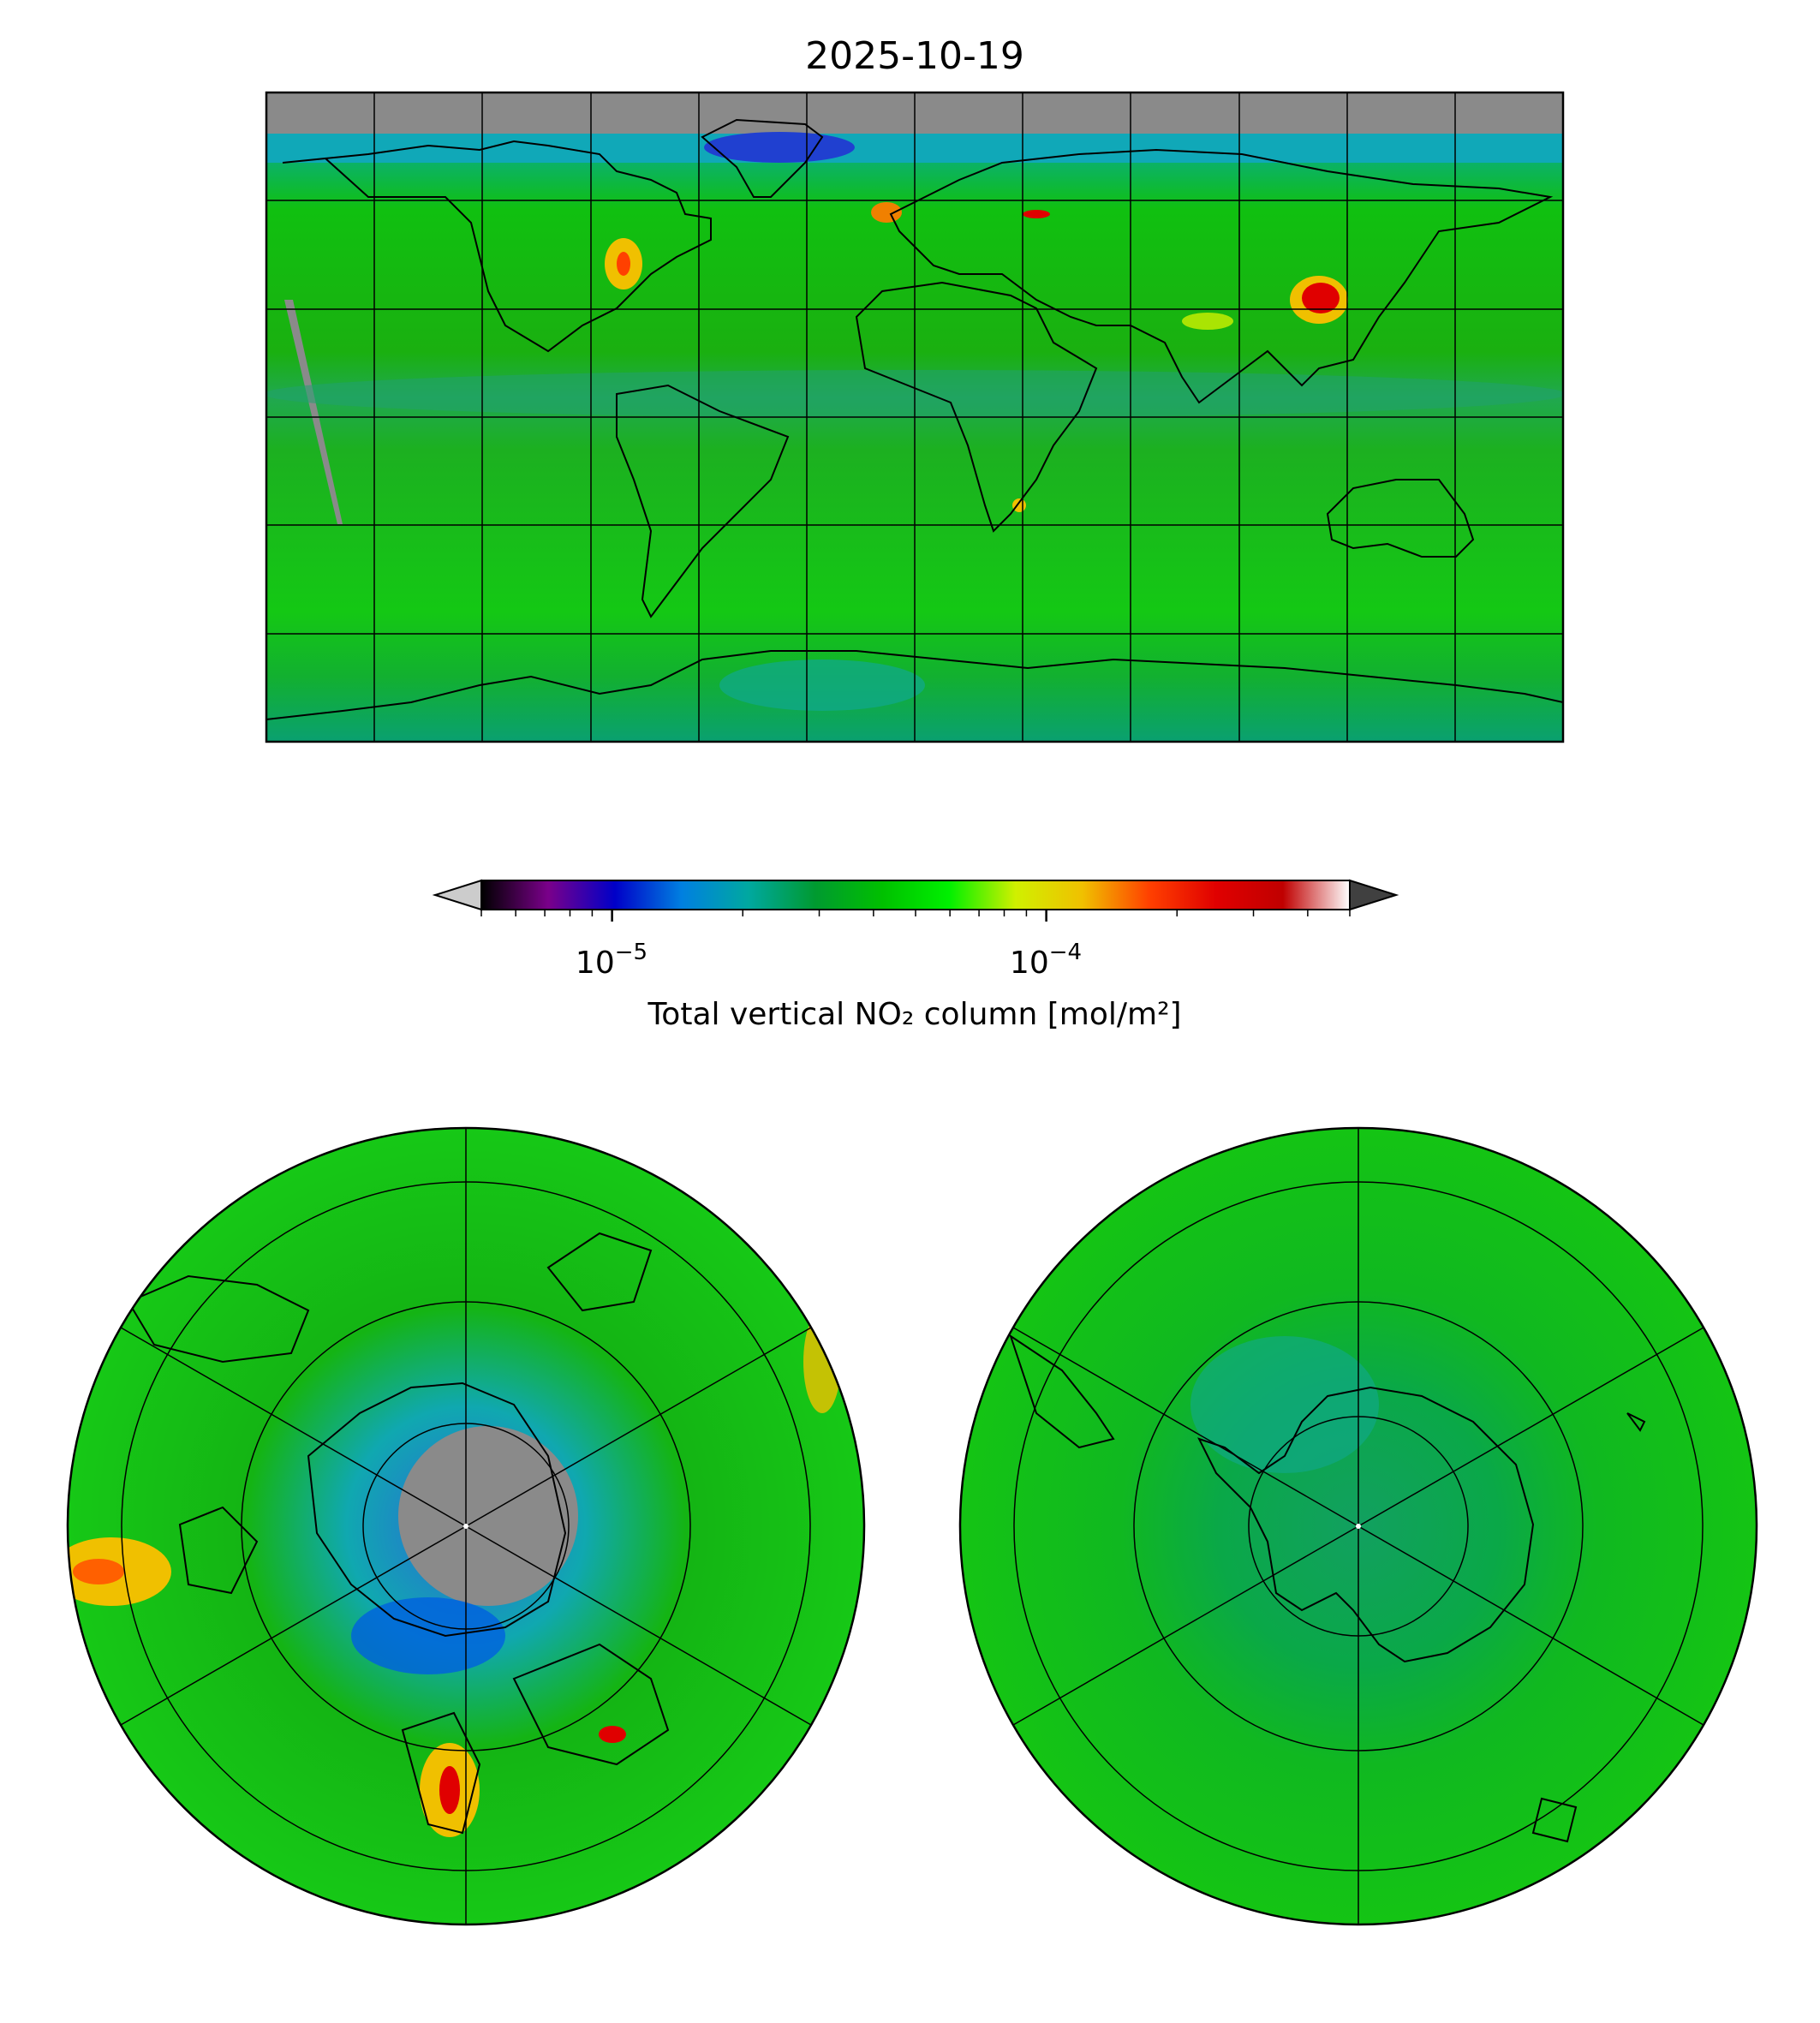 The width and height of the screenshot is (1820, 2023). Describe the element at coordinates (428, 1635) in the screenshot. I see `north-polar-low-greenland` at that location.